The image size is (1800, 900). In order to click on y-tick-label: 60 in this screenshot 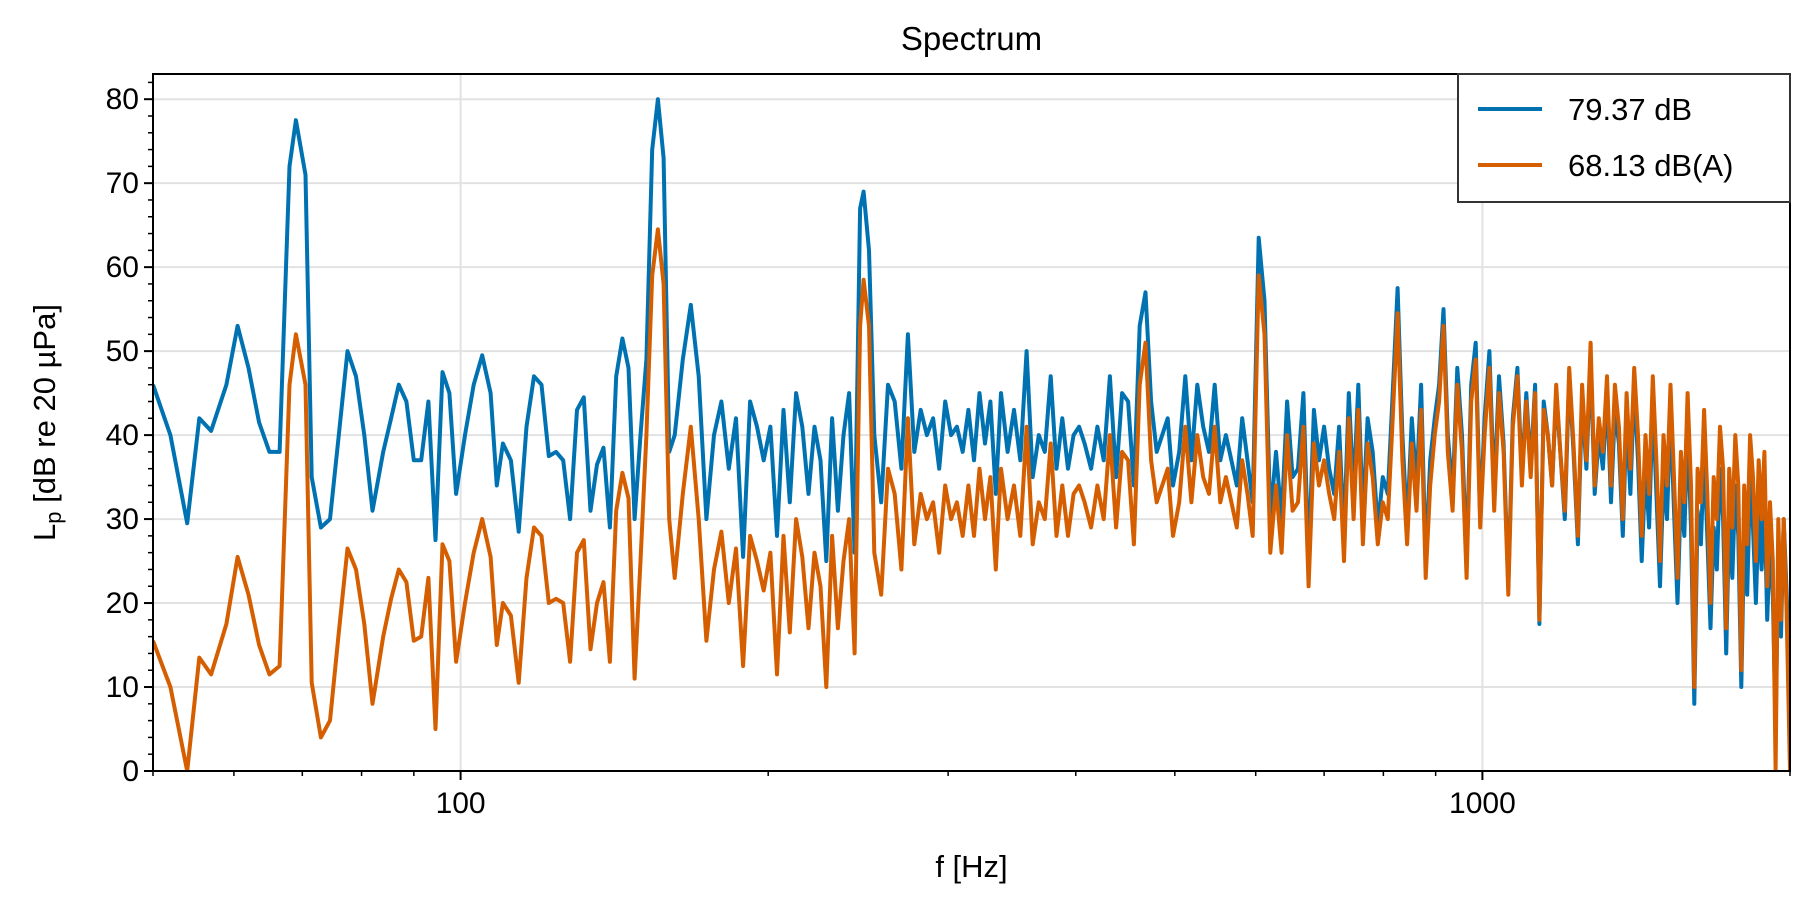, I will do `click(122, 267)`.